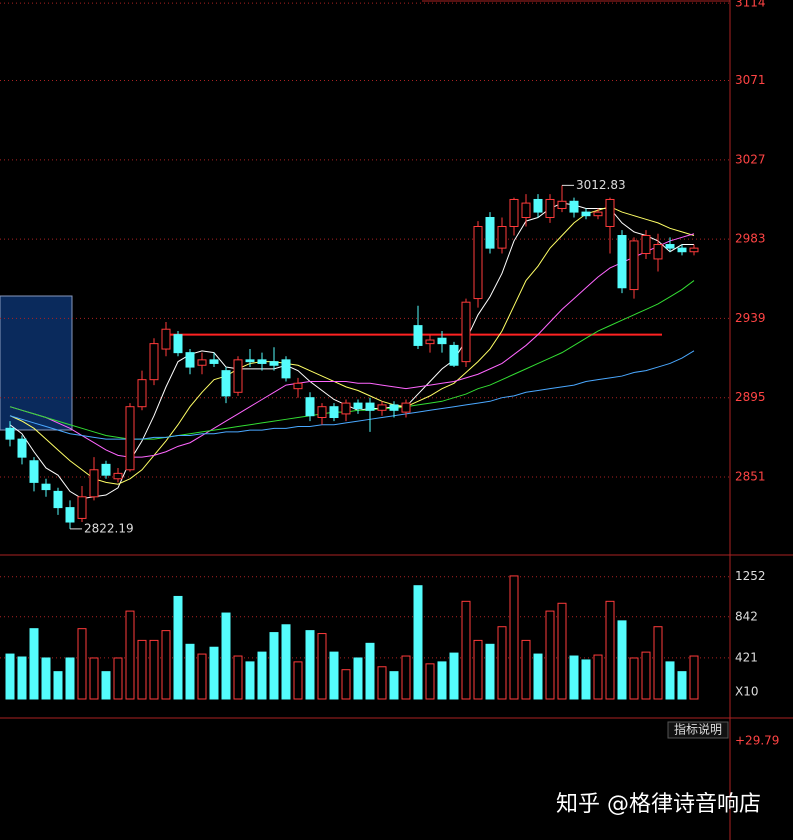  Describe the element at coordinates (36, 363) in the screenshot. I see `selection-box` at that location.